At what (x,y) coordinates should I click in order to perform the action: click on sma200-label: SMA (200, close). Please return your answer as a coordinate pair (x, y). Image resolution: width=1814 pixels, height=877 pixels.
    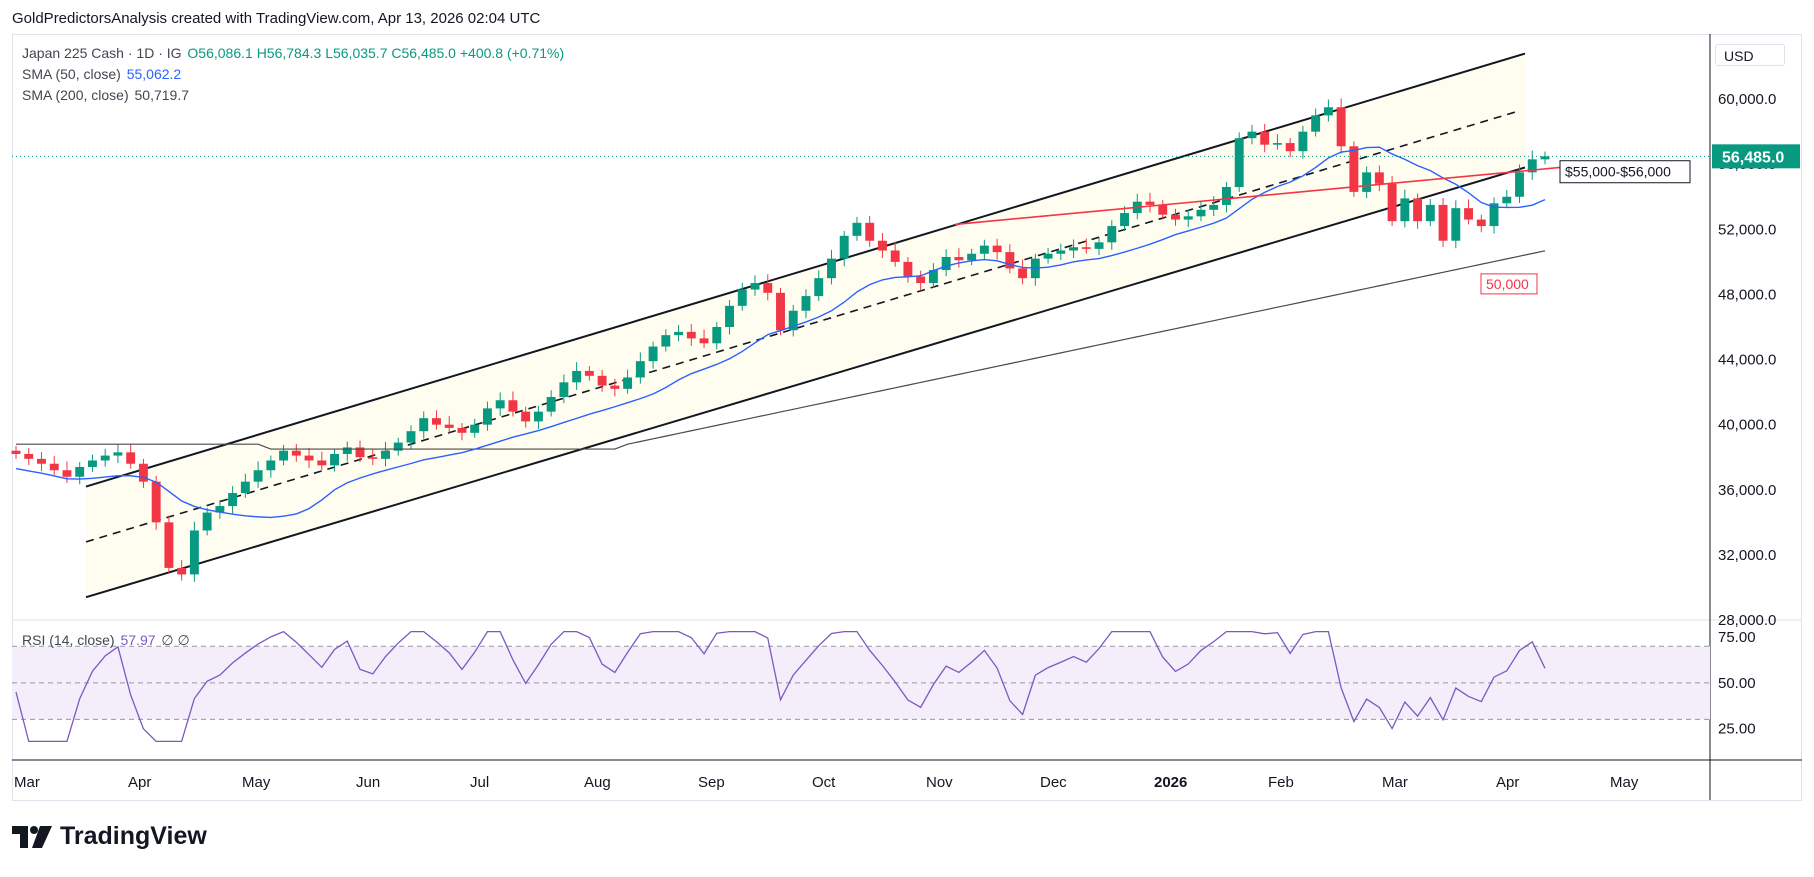
    Looking at the image, I should click on (75, 95).